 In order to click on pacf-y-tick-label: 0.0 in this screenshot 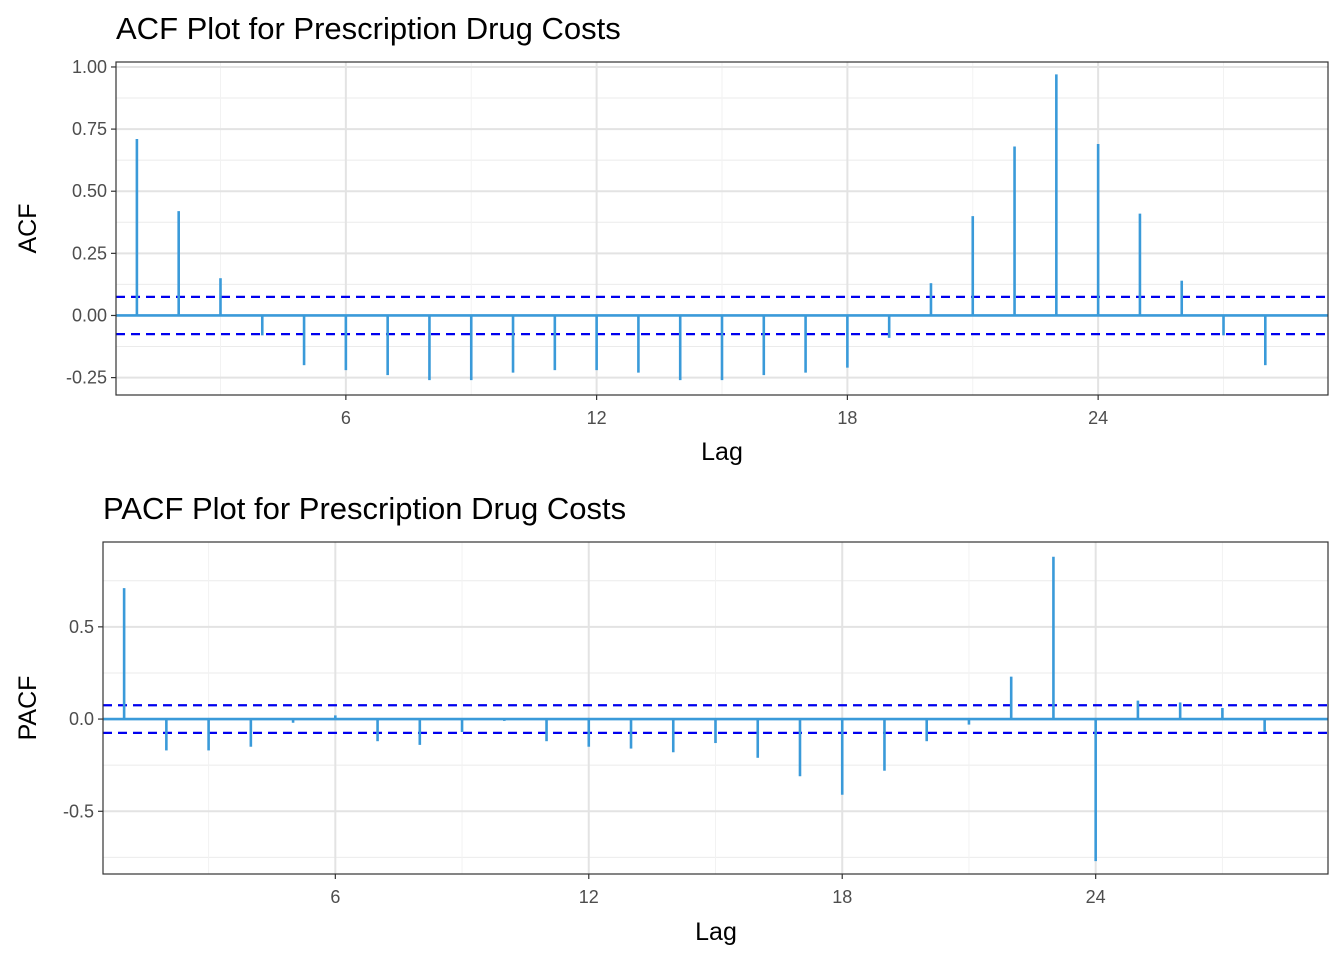, I will do `click(81, 719)`.